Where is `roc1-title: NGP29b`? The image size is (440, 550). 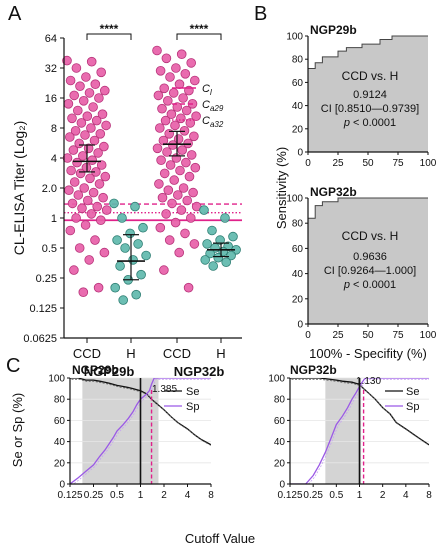
roc1-title: NGP29b is located at coordinates (333, 30).